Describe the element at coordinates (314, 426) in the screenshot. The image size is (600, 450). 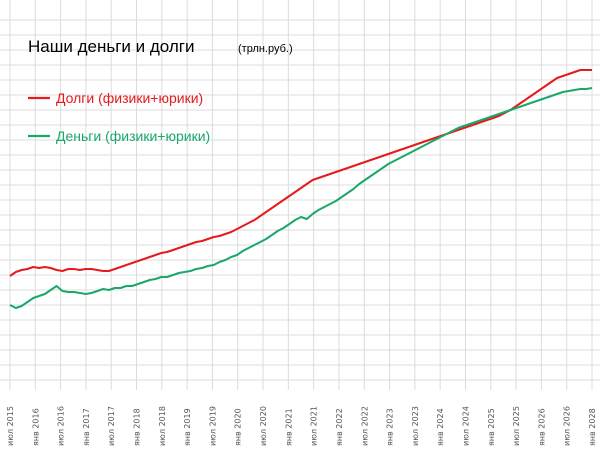
I see `x-tick-label: июл 2021` at that location.